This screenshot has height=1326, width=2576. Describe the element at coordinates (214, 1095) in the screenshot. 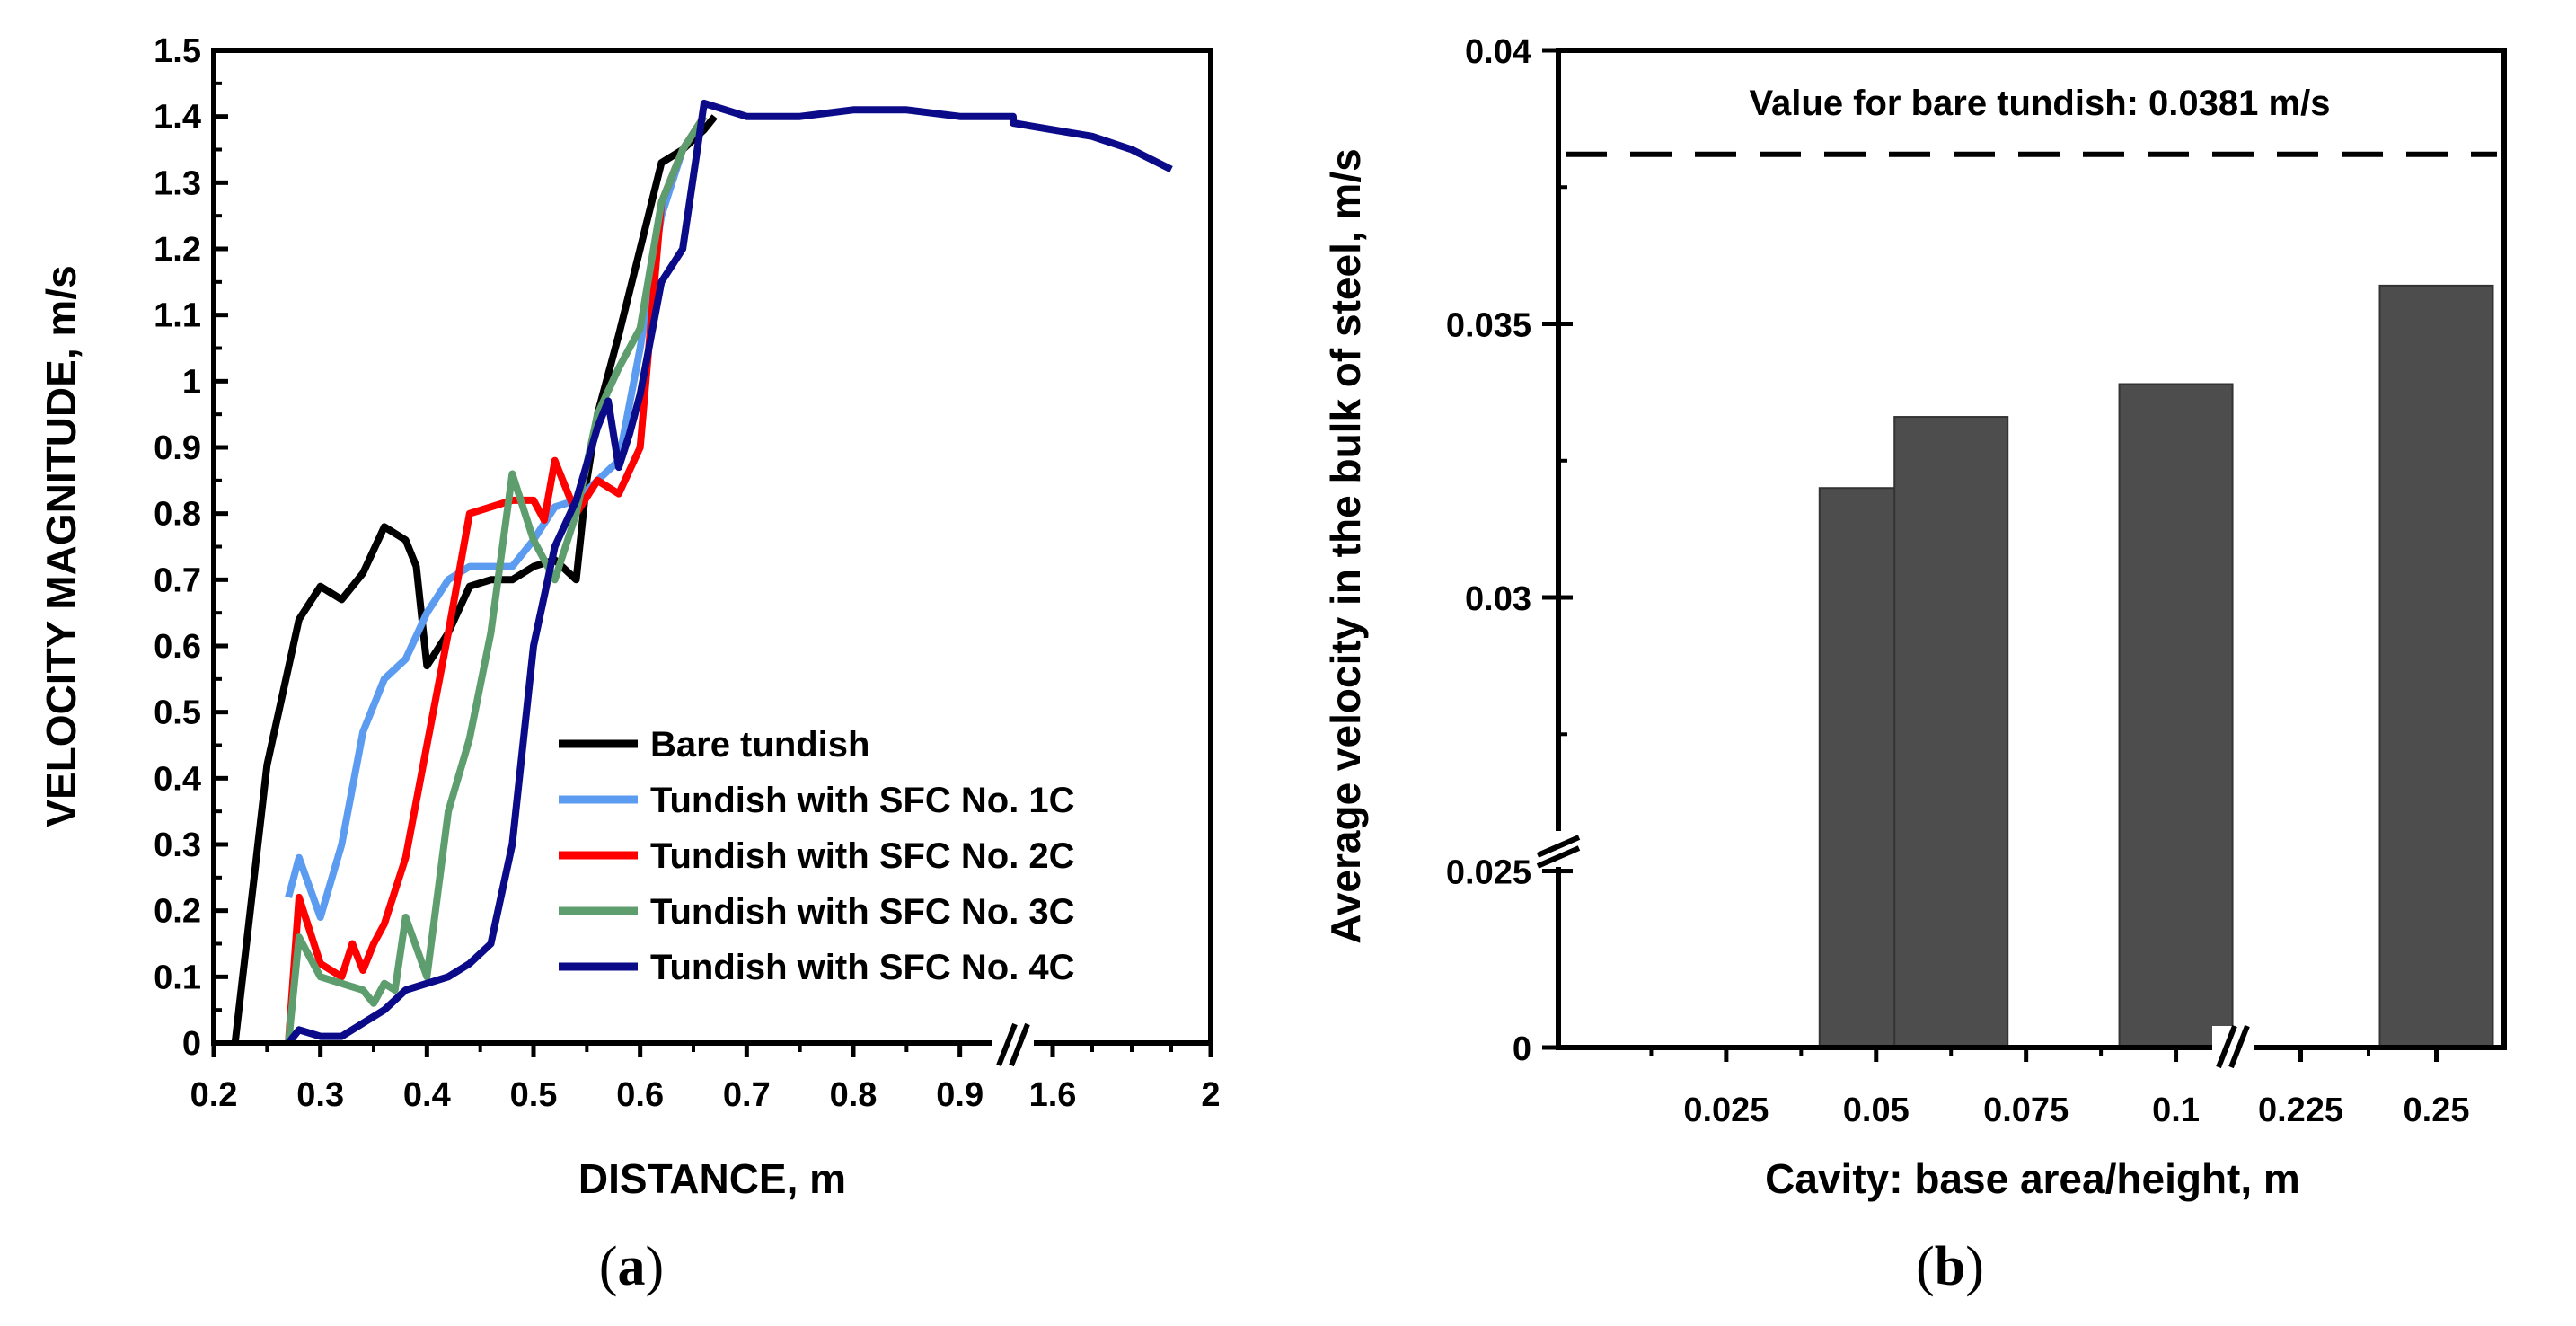

I see `a-x-tick-label: 0.2` at that location.